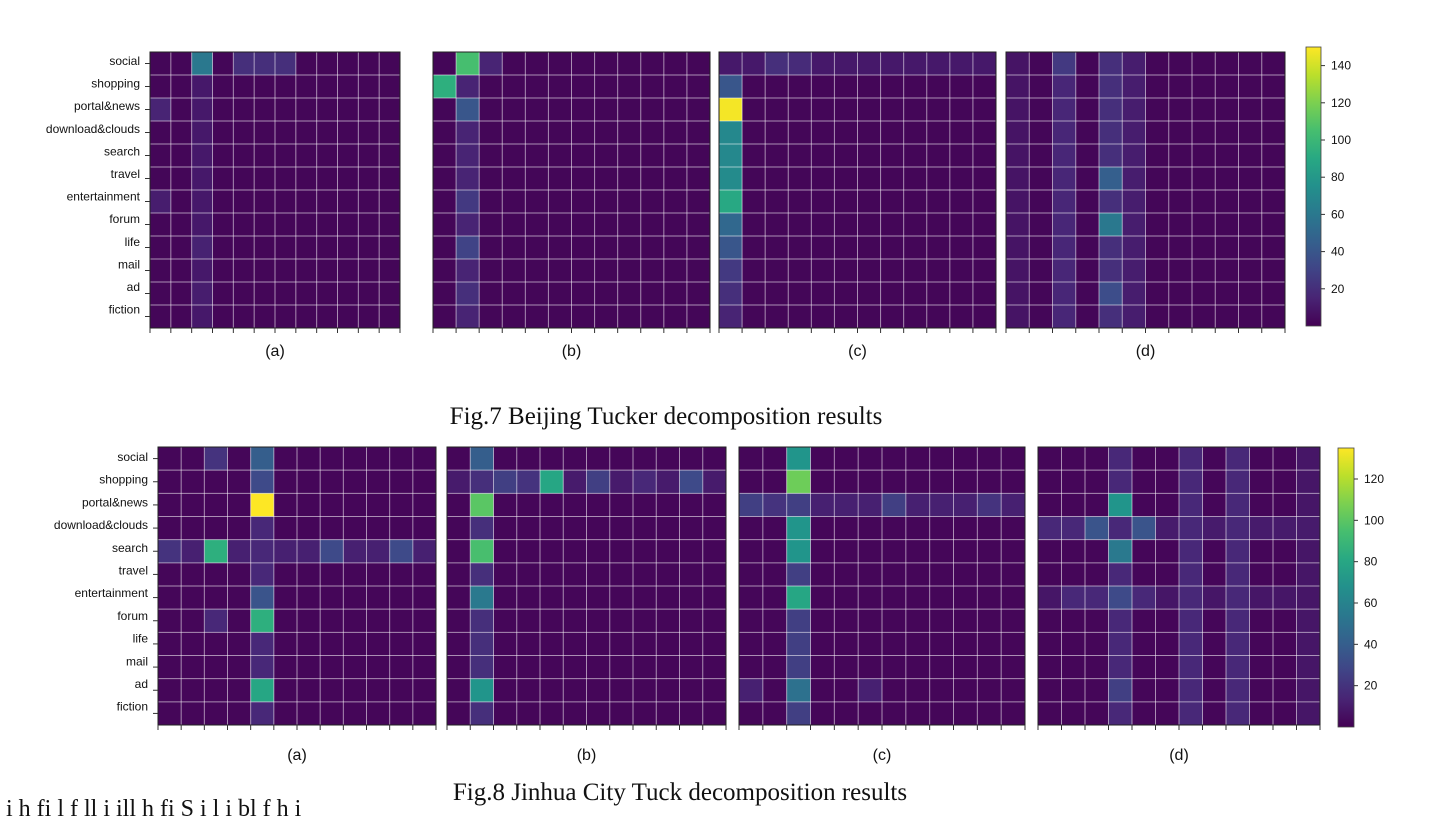 This screenshot has width=1448, height=816. Describe the element at coordinates (112, 593) in the screenshot. I see `row-label-6: entertainment` at that location.